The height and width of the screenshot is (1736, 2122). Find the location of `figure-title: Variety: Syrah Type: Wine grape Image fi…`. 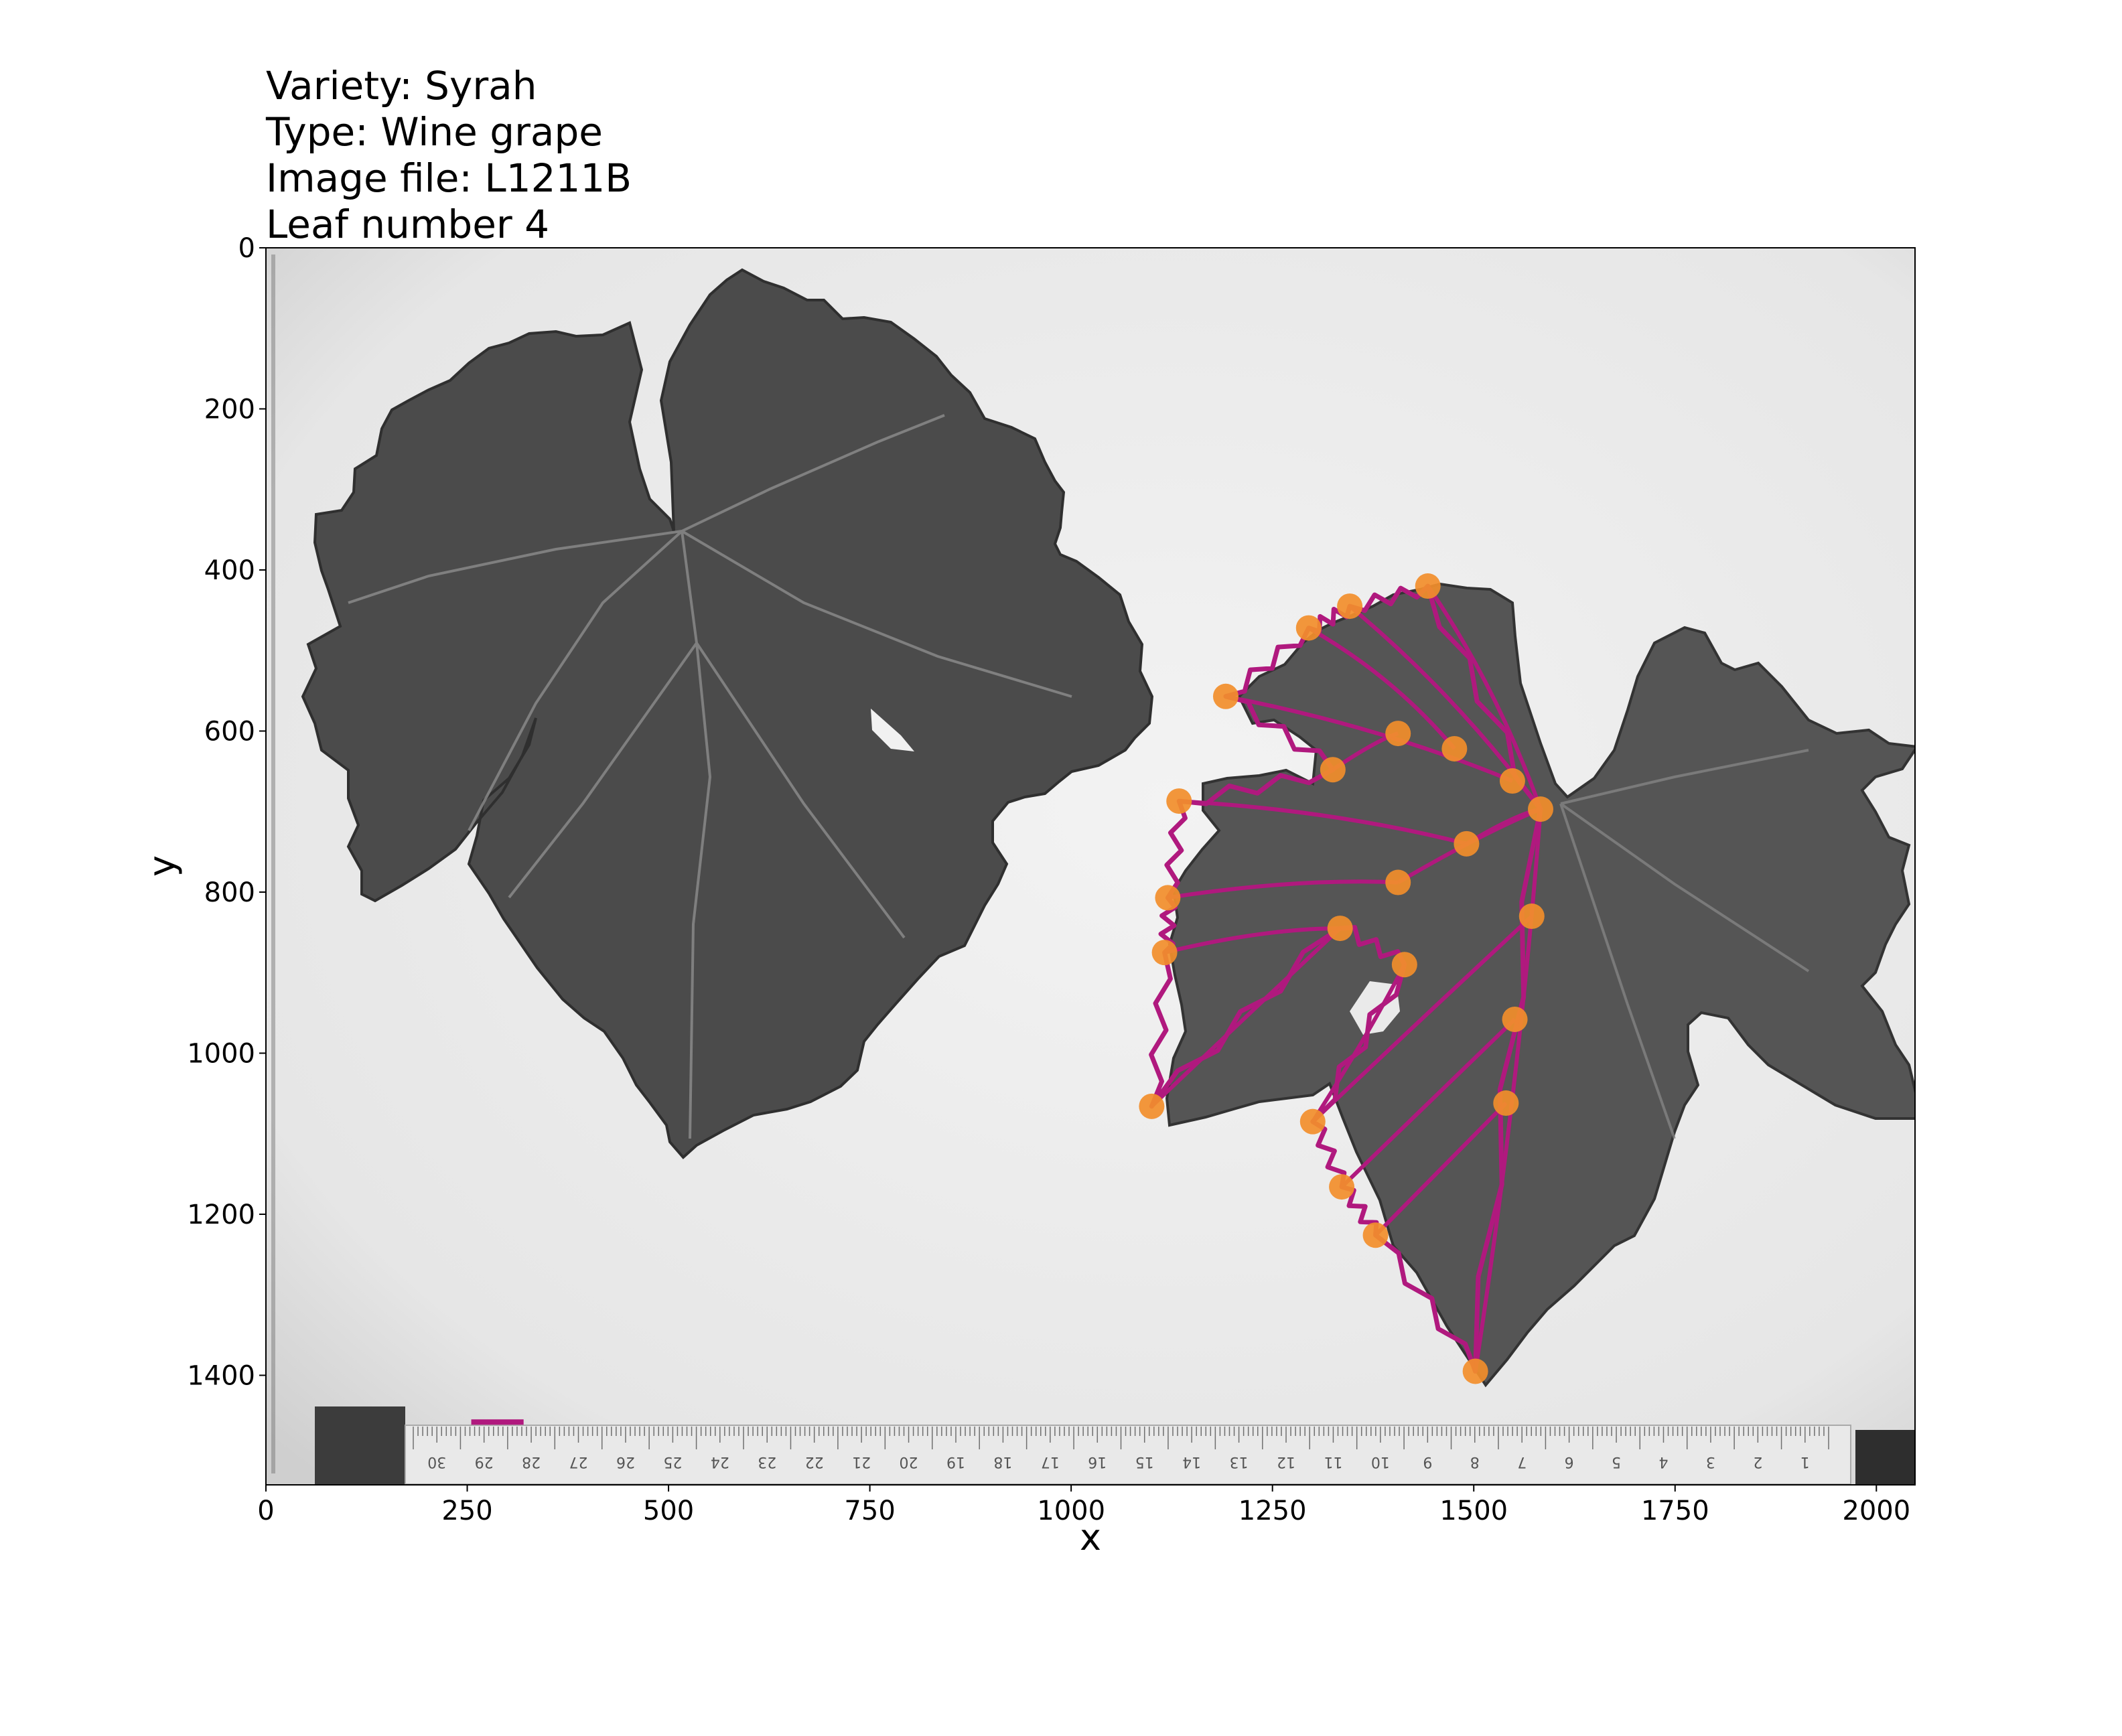

figure-title: Variety: Syrah Type: Wine grape Image fi… is located at coordinates (448, 155).